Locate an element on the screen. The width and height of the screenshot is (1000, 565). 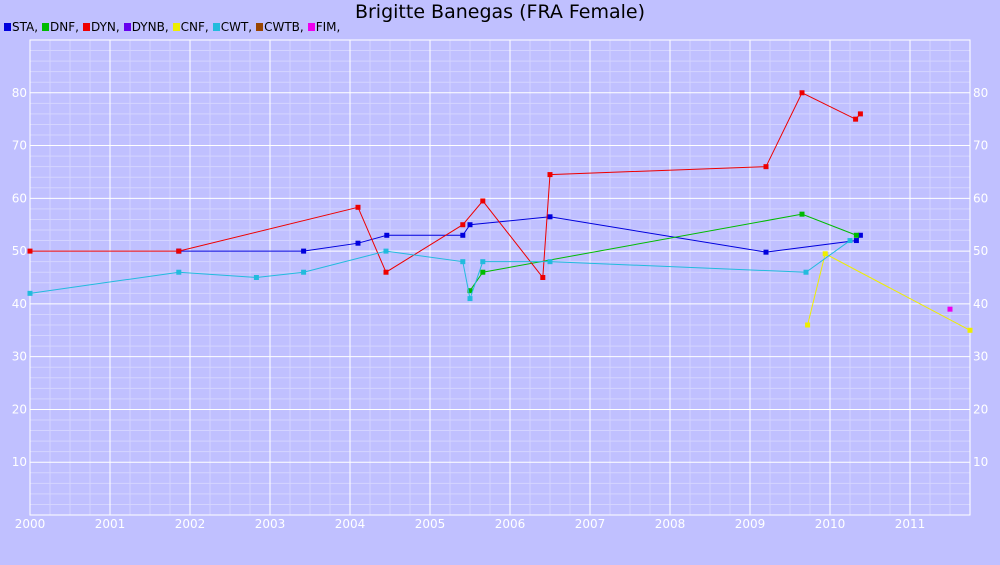
legend-label: CWTB, is located at coordinates (284, 27).